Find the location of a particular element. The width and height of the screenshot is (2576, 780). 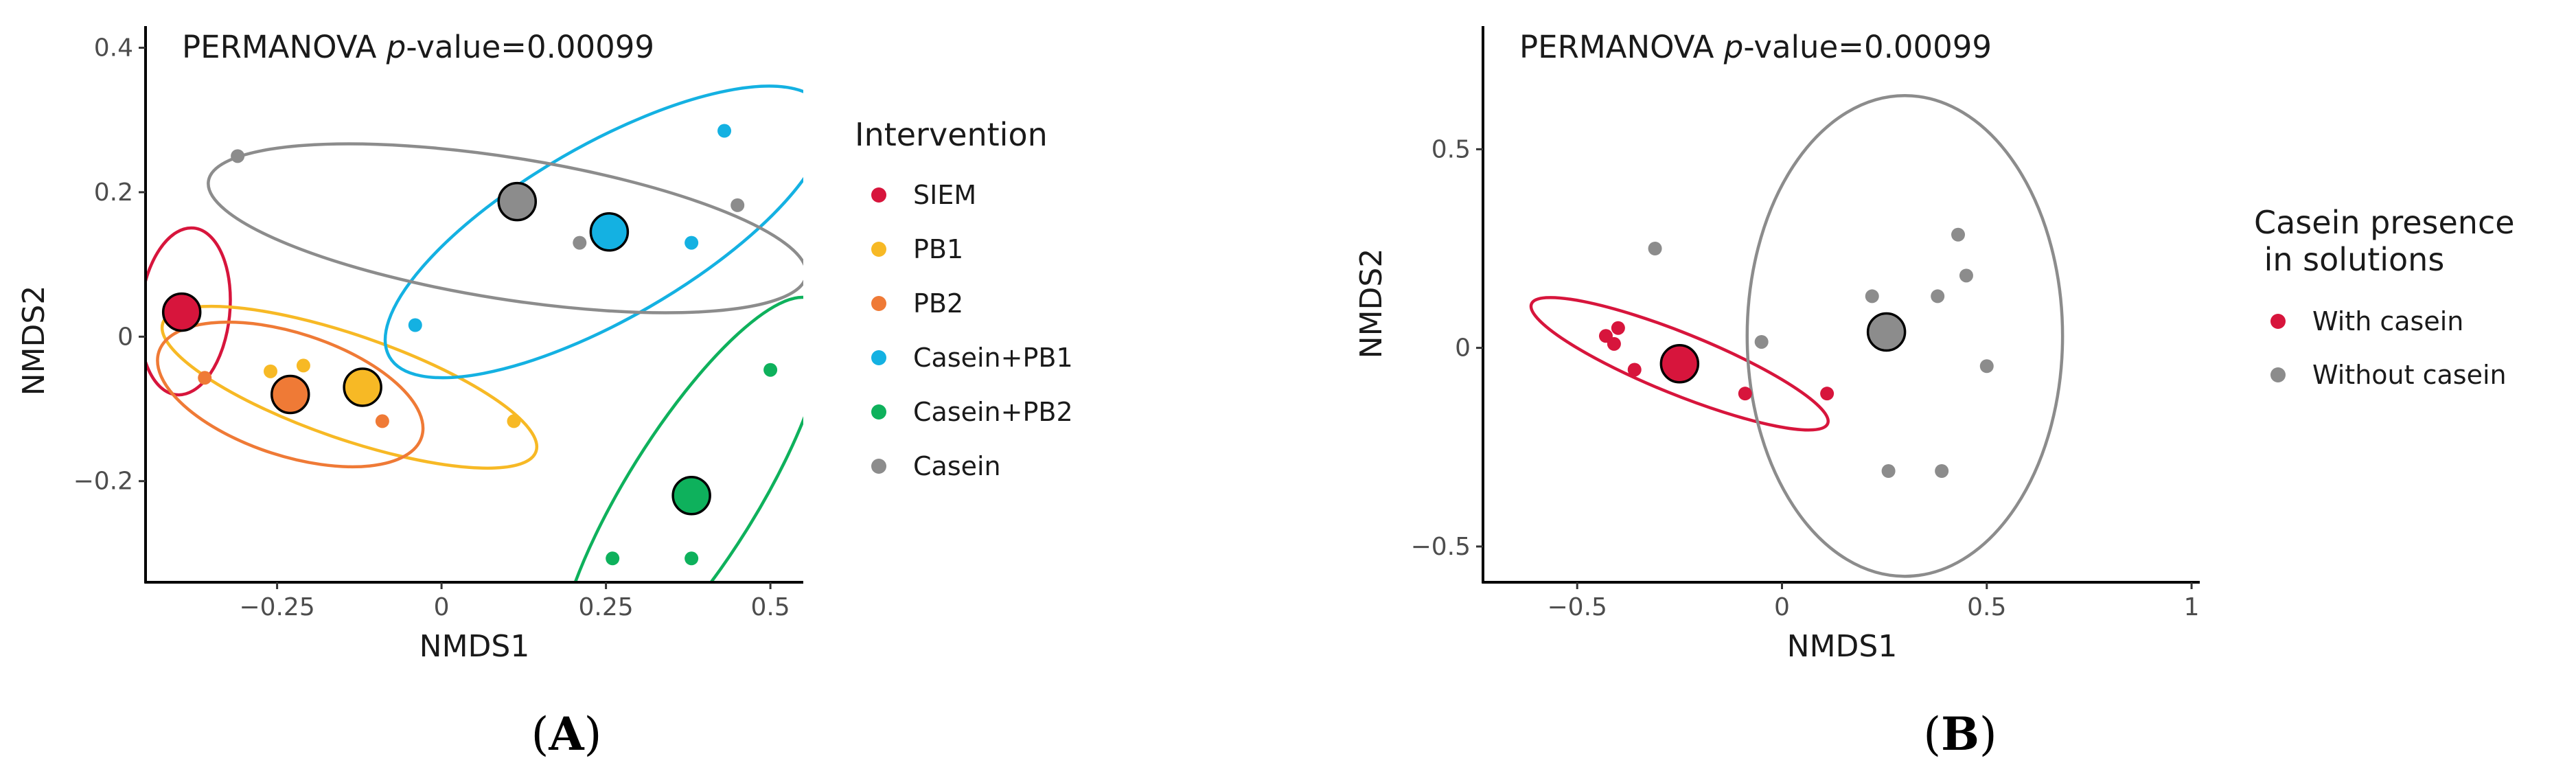

panel-b-x-axis-title: NMDS1 is located at coordinates (1842, 646).